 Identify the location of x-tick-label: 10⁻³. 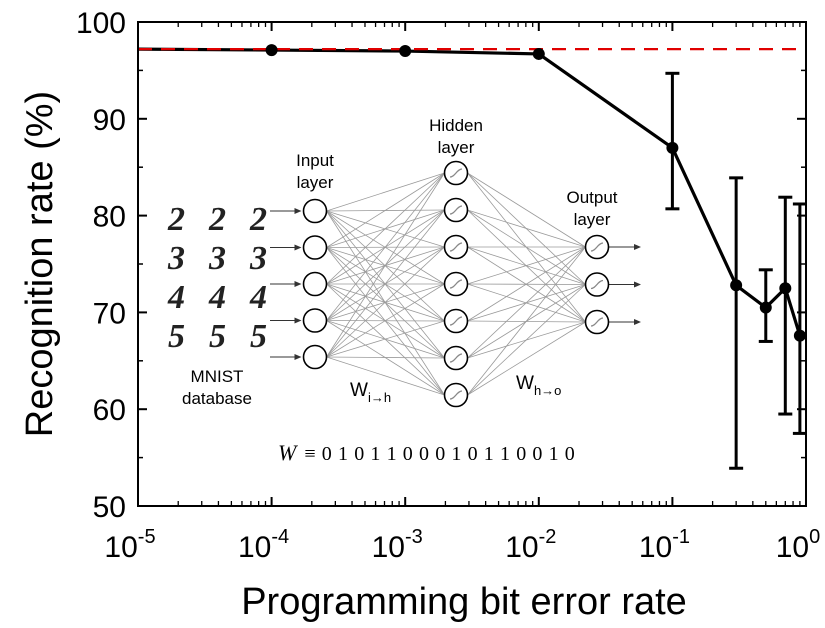
(397, 545).